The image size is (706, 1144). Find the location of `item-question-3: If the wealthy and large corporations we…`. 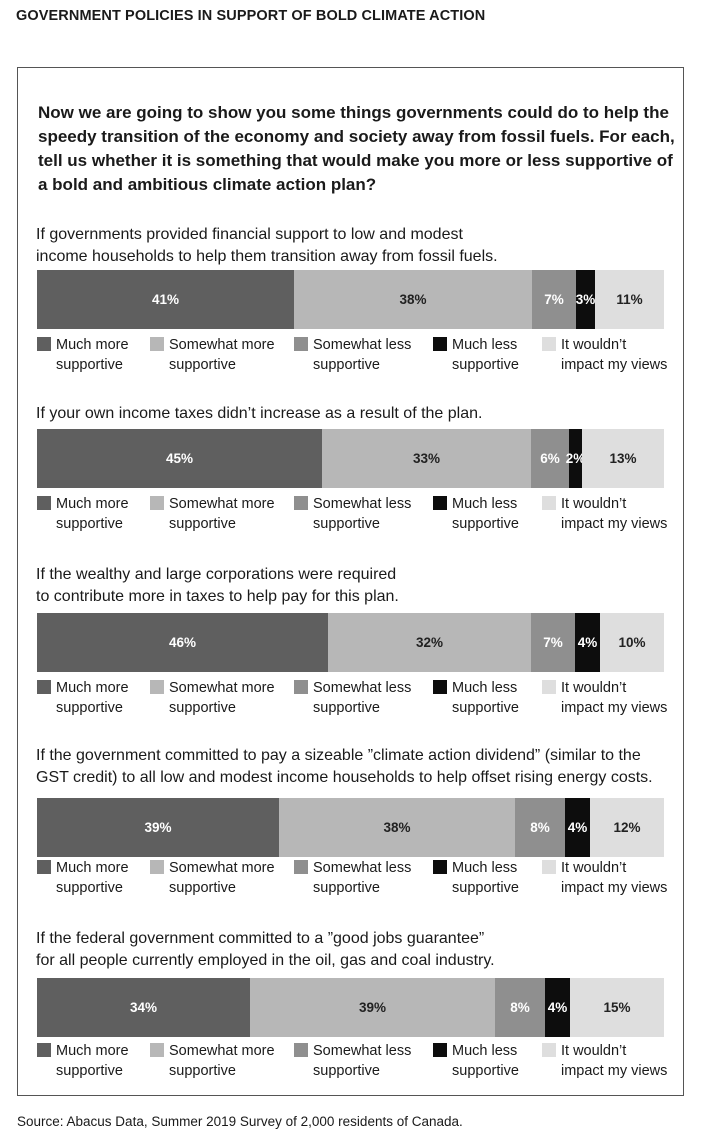

item-question-3: If the wealthy and large corporations we… is located at coordinates (361, 586).